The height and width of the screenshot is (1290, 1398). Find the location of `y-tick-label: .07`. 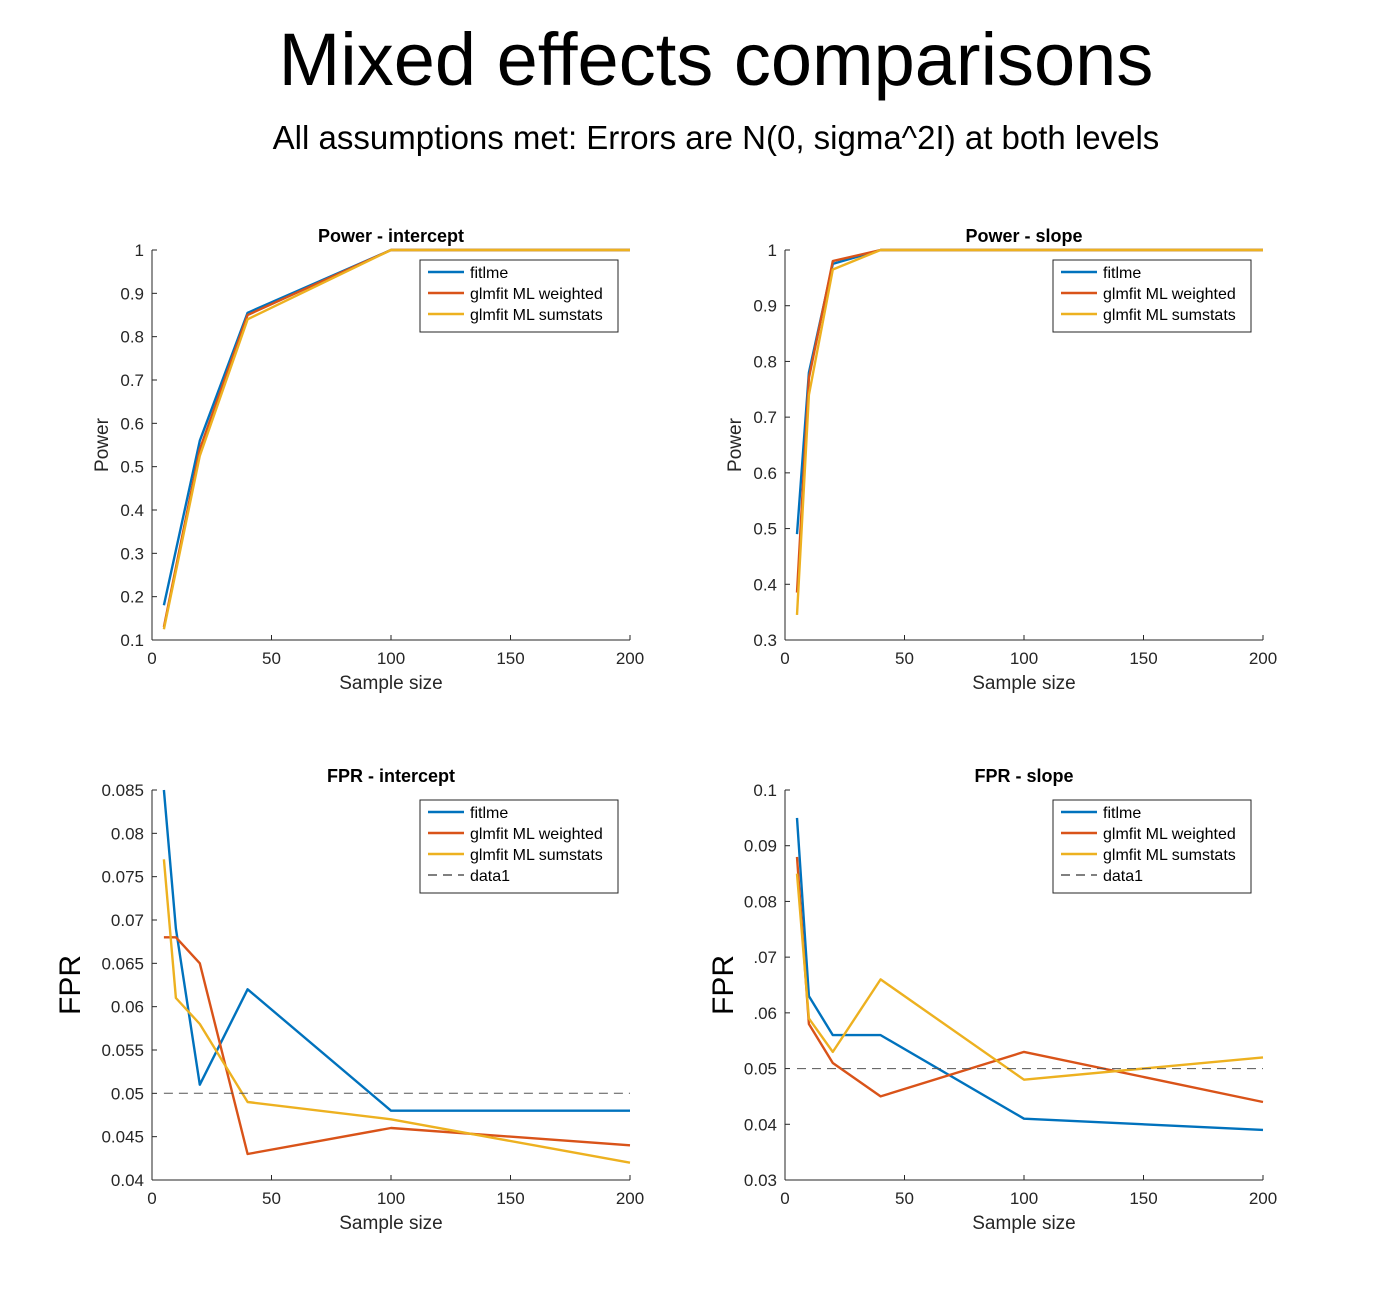

y-tick-label: .07 is located at coordinates (765, 957).